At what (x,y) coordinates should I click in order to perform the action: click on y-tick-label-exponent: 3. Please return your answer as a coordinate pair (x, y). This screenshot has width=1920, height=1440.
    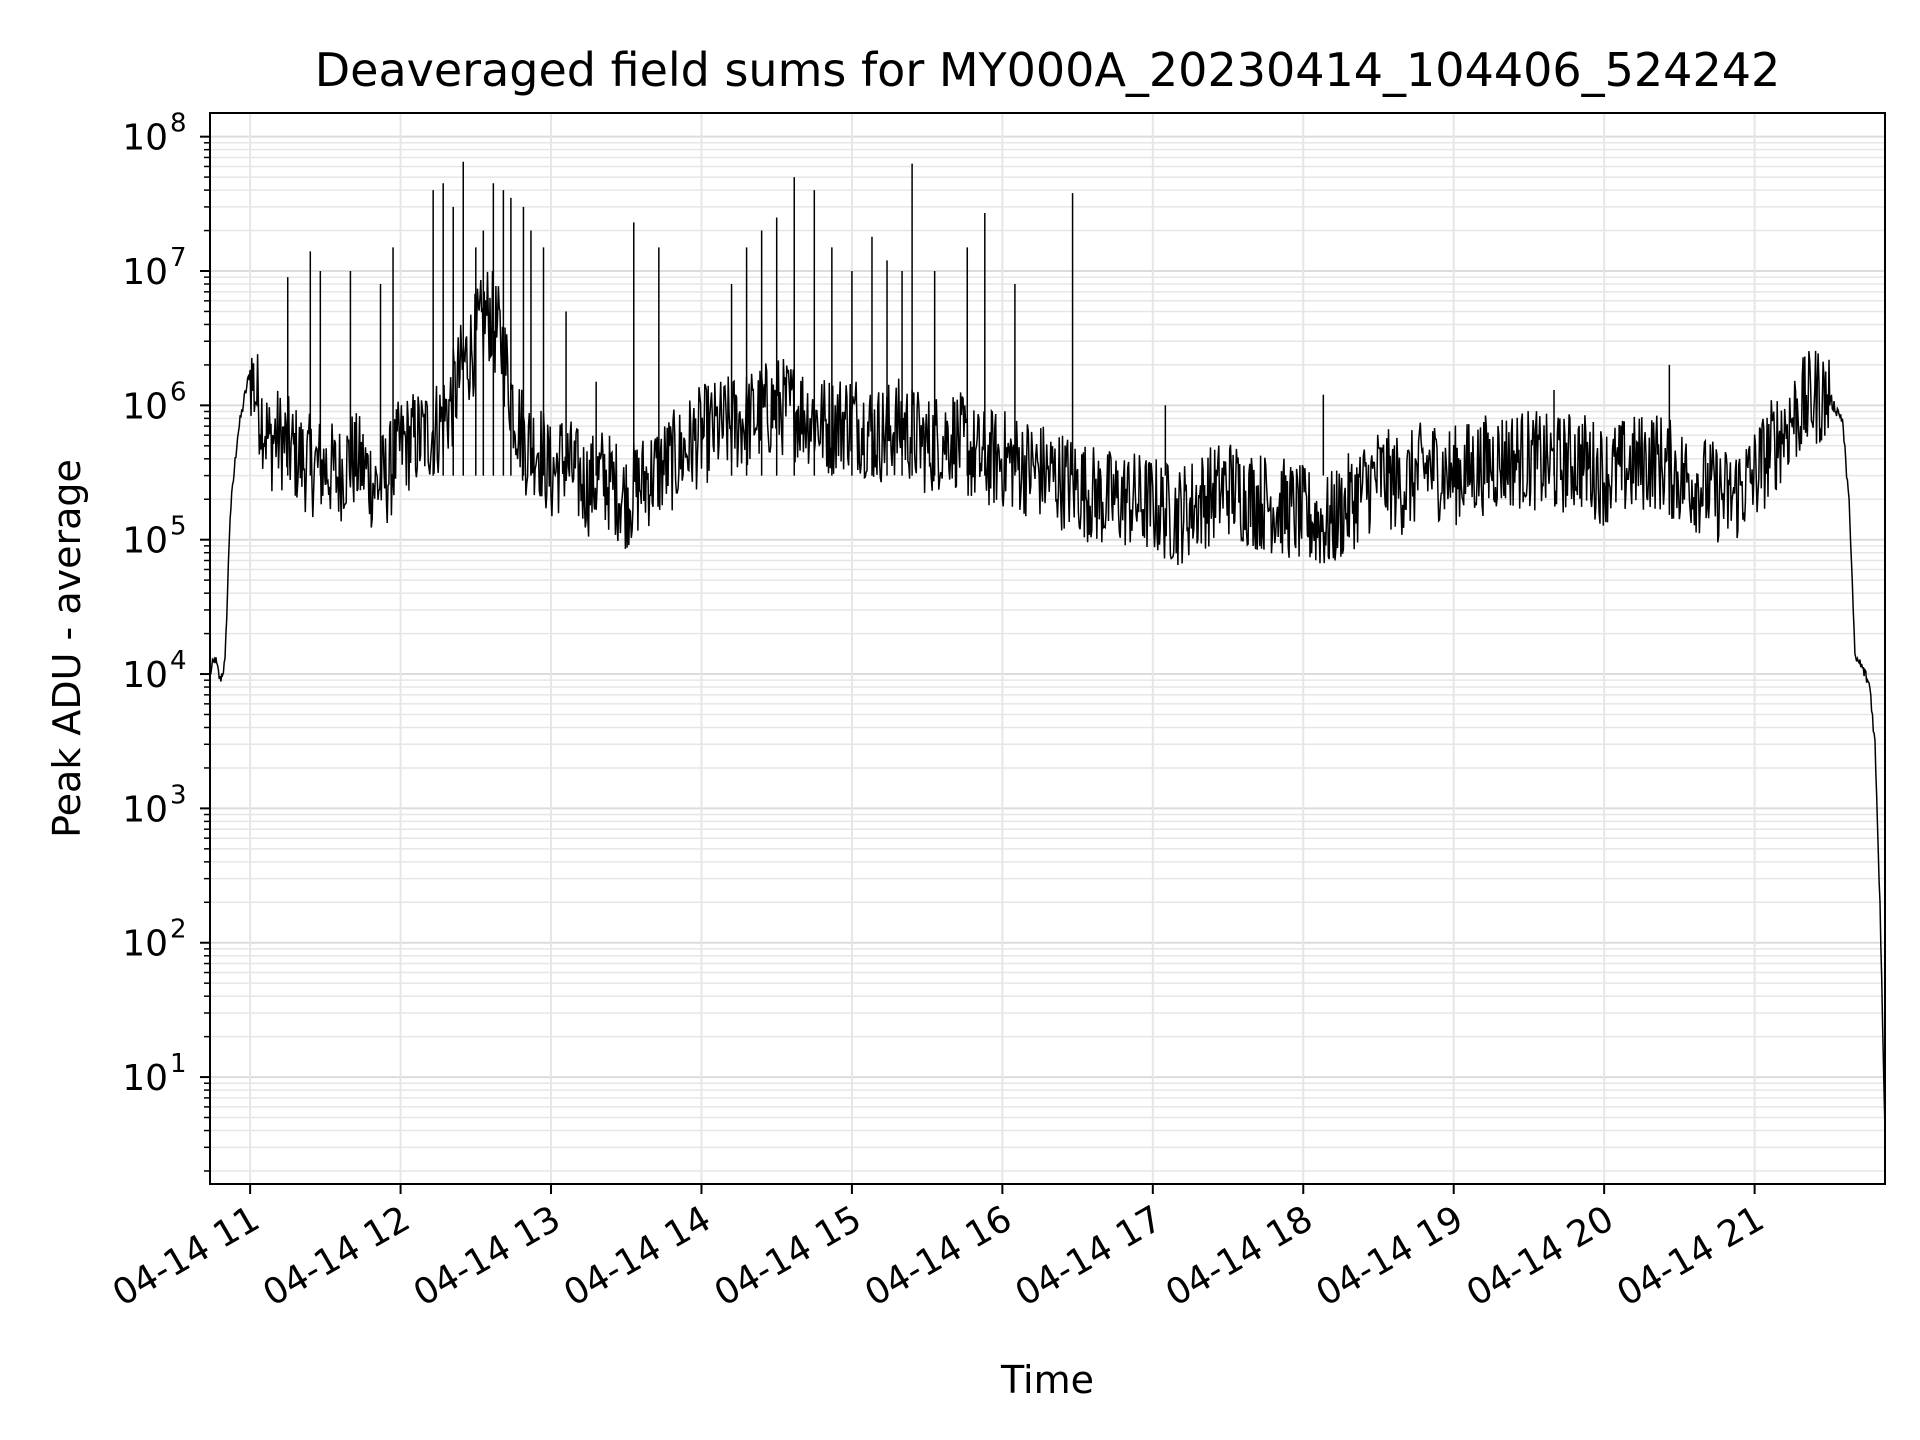
    Looking at the image, I should click on (178, 795).